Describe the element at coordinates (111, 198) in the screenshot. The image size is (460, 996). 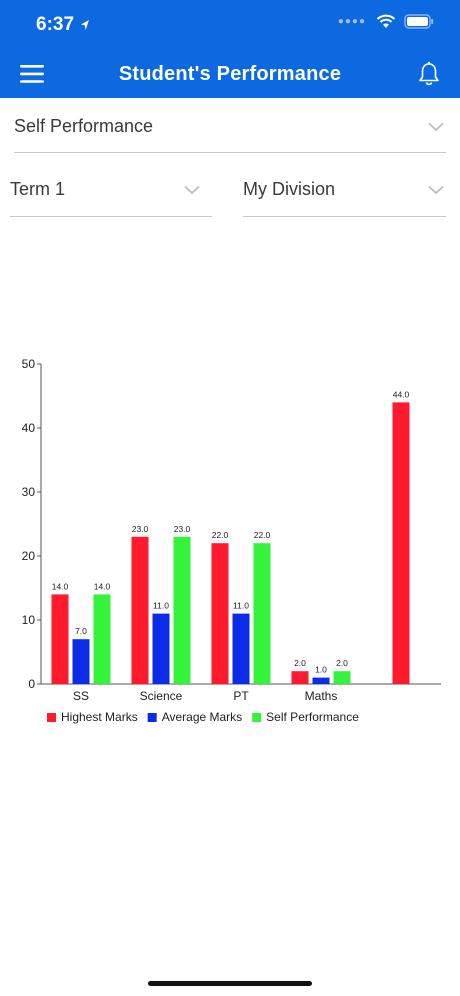
I see `term-dropdown: Term 1` at that location.